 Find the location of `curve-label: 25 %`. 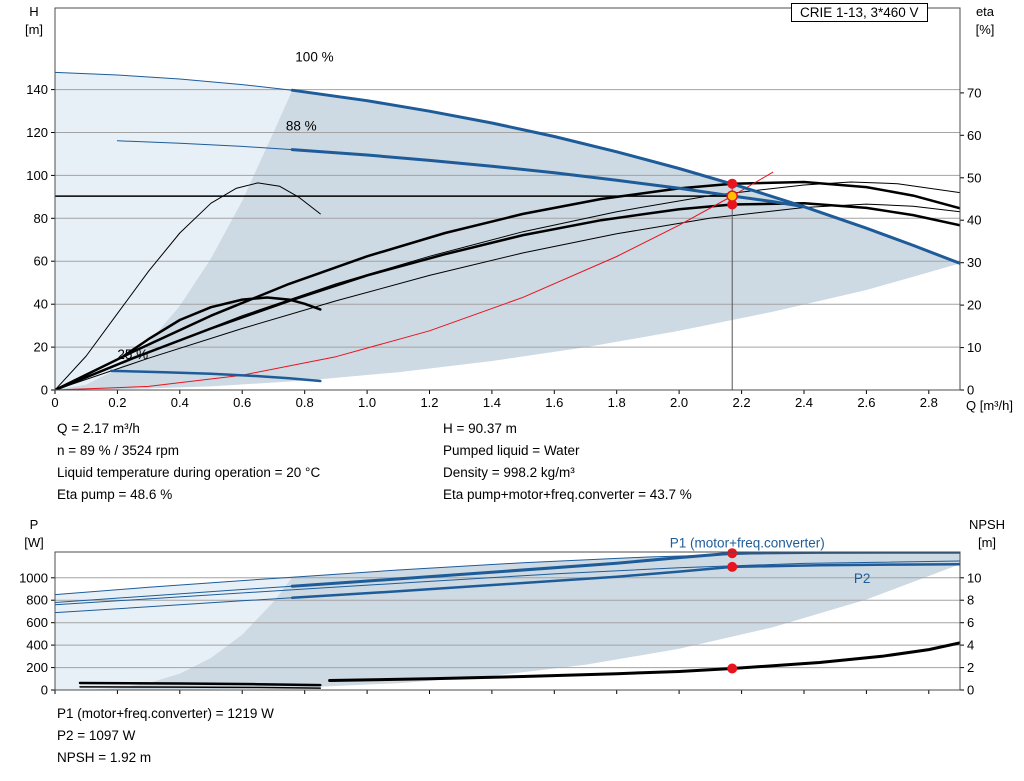

curve-label: 25 % is located at coordinates (132, 354).